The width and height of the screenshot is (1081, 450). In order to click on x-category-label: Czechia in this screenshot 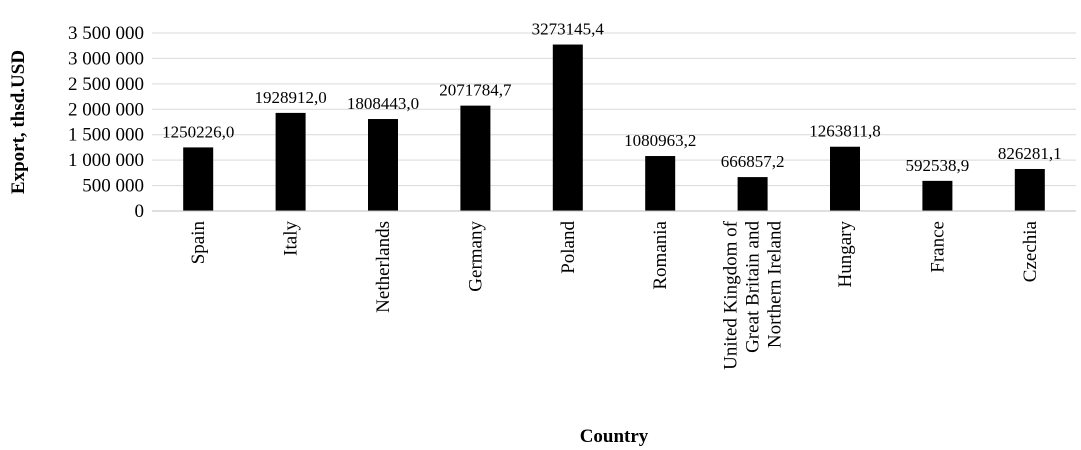, I will do `click(1030, 251)`.